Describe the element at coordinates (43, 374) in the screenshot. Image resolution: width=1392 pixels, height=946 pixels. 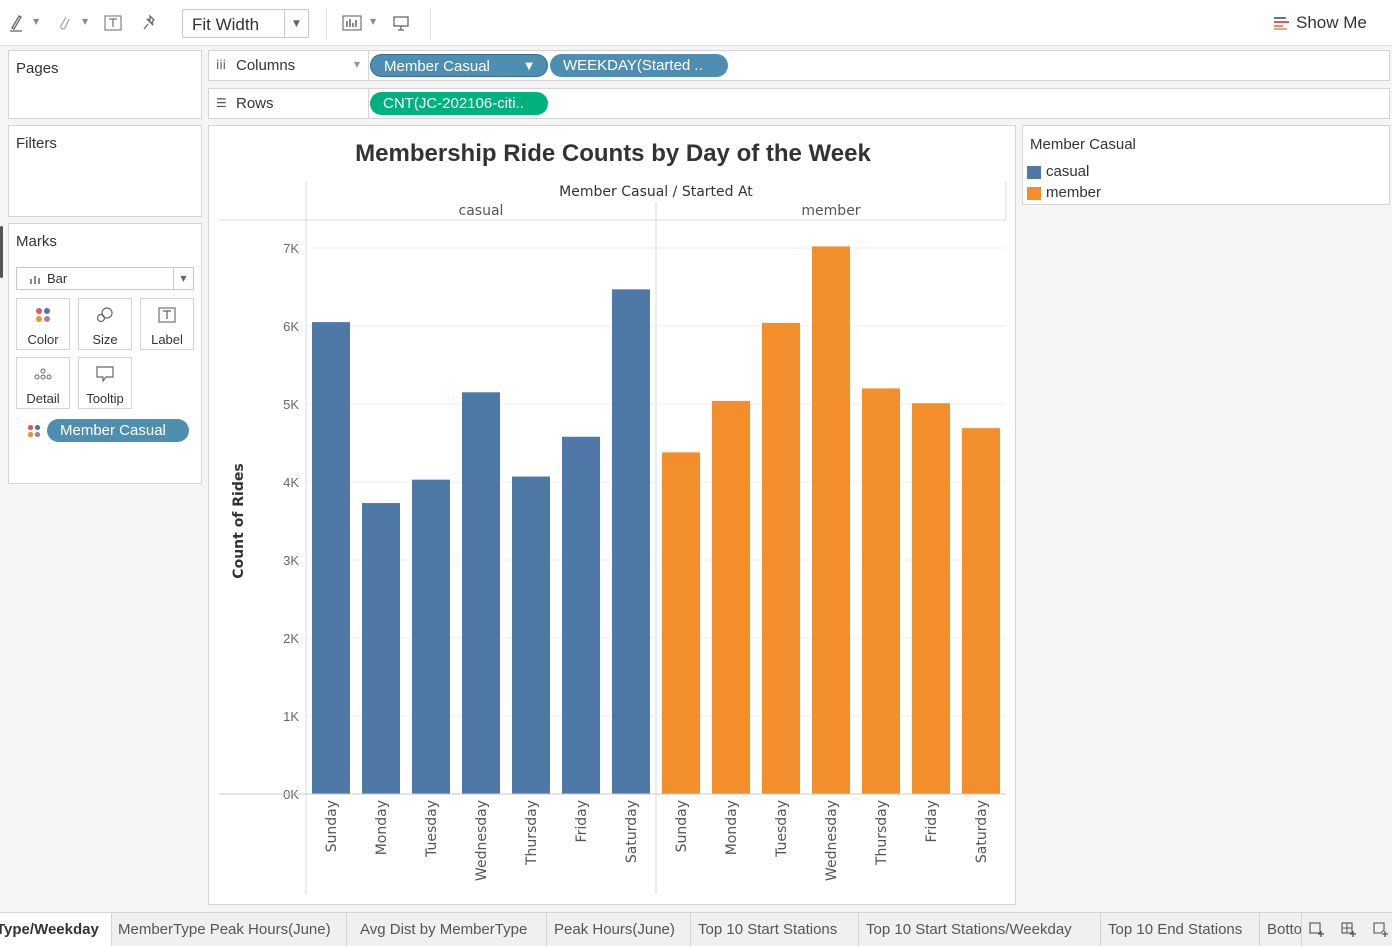
I see `detail-icon` at that location.